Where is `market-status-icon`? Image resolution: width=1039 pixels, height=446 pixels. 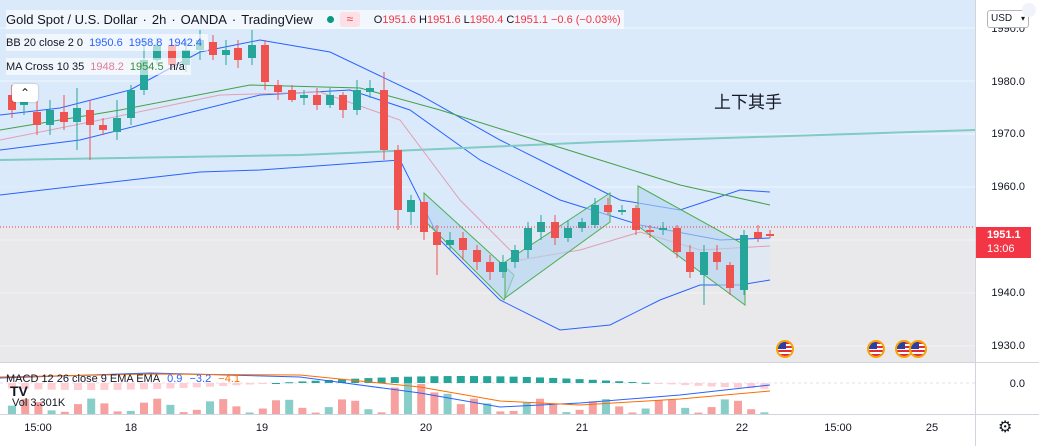 market-status-icon is located at coordinates (330, 19).